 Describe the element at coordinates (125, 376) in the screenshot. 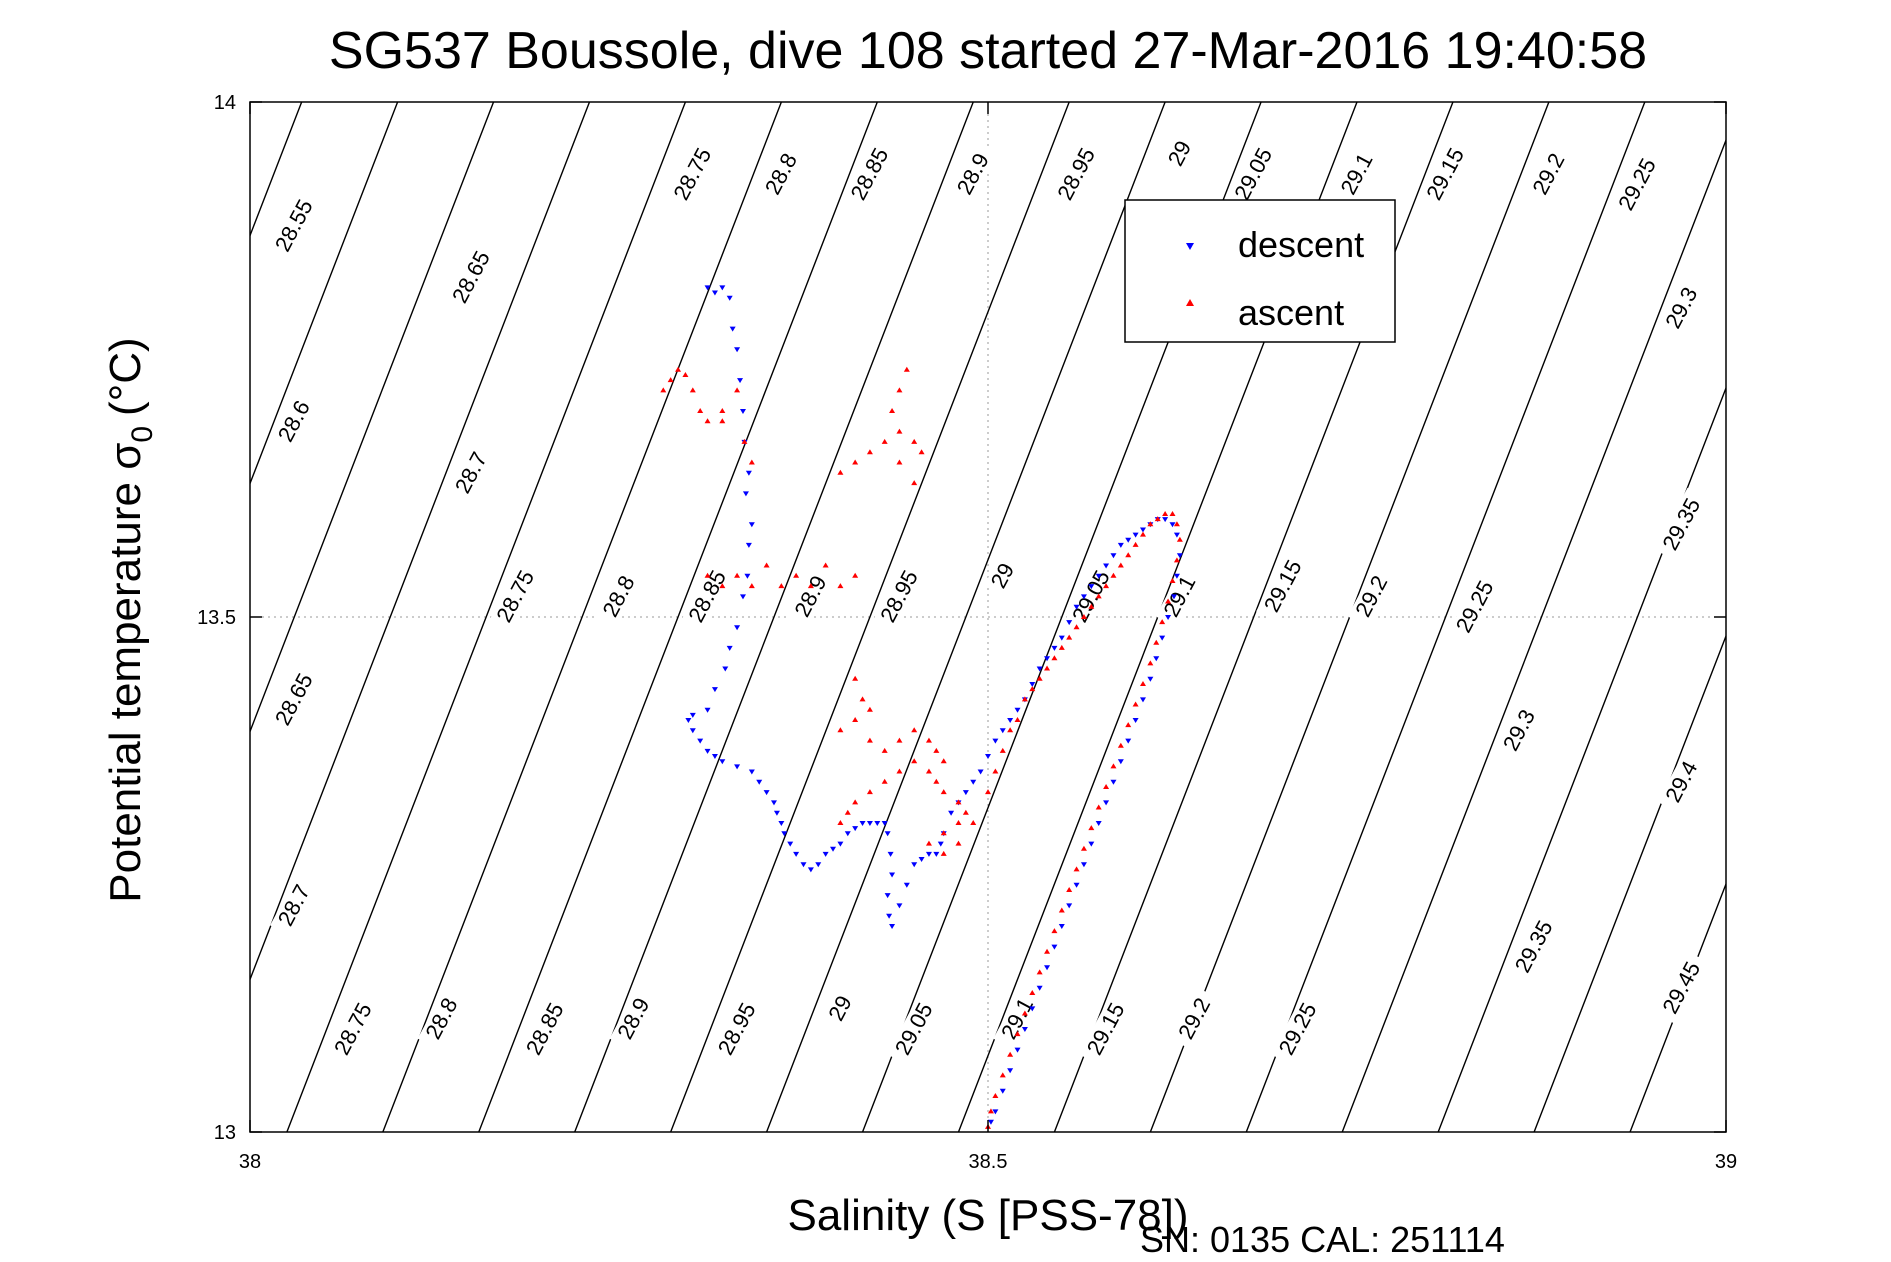

I see `y-axis-label-unit: (°C)` at that location.